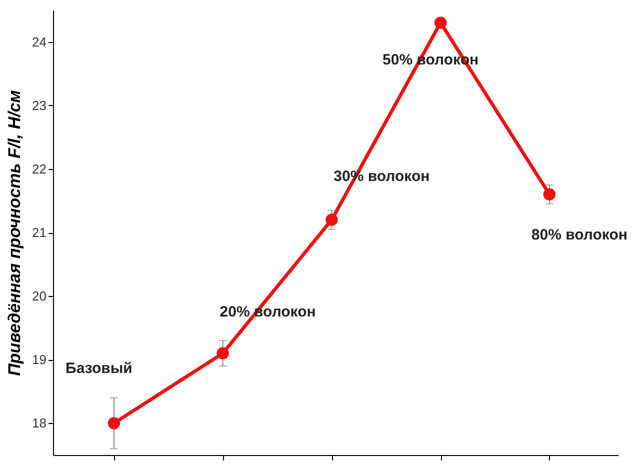 The height and width of the screenshot is (470, 641). Describe the element at coordinates (39, 296) in the screenshot. I see `y-tick-label: 20` at that location.